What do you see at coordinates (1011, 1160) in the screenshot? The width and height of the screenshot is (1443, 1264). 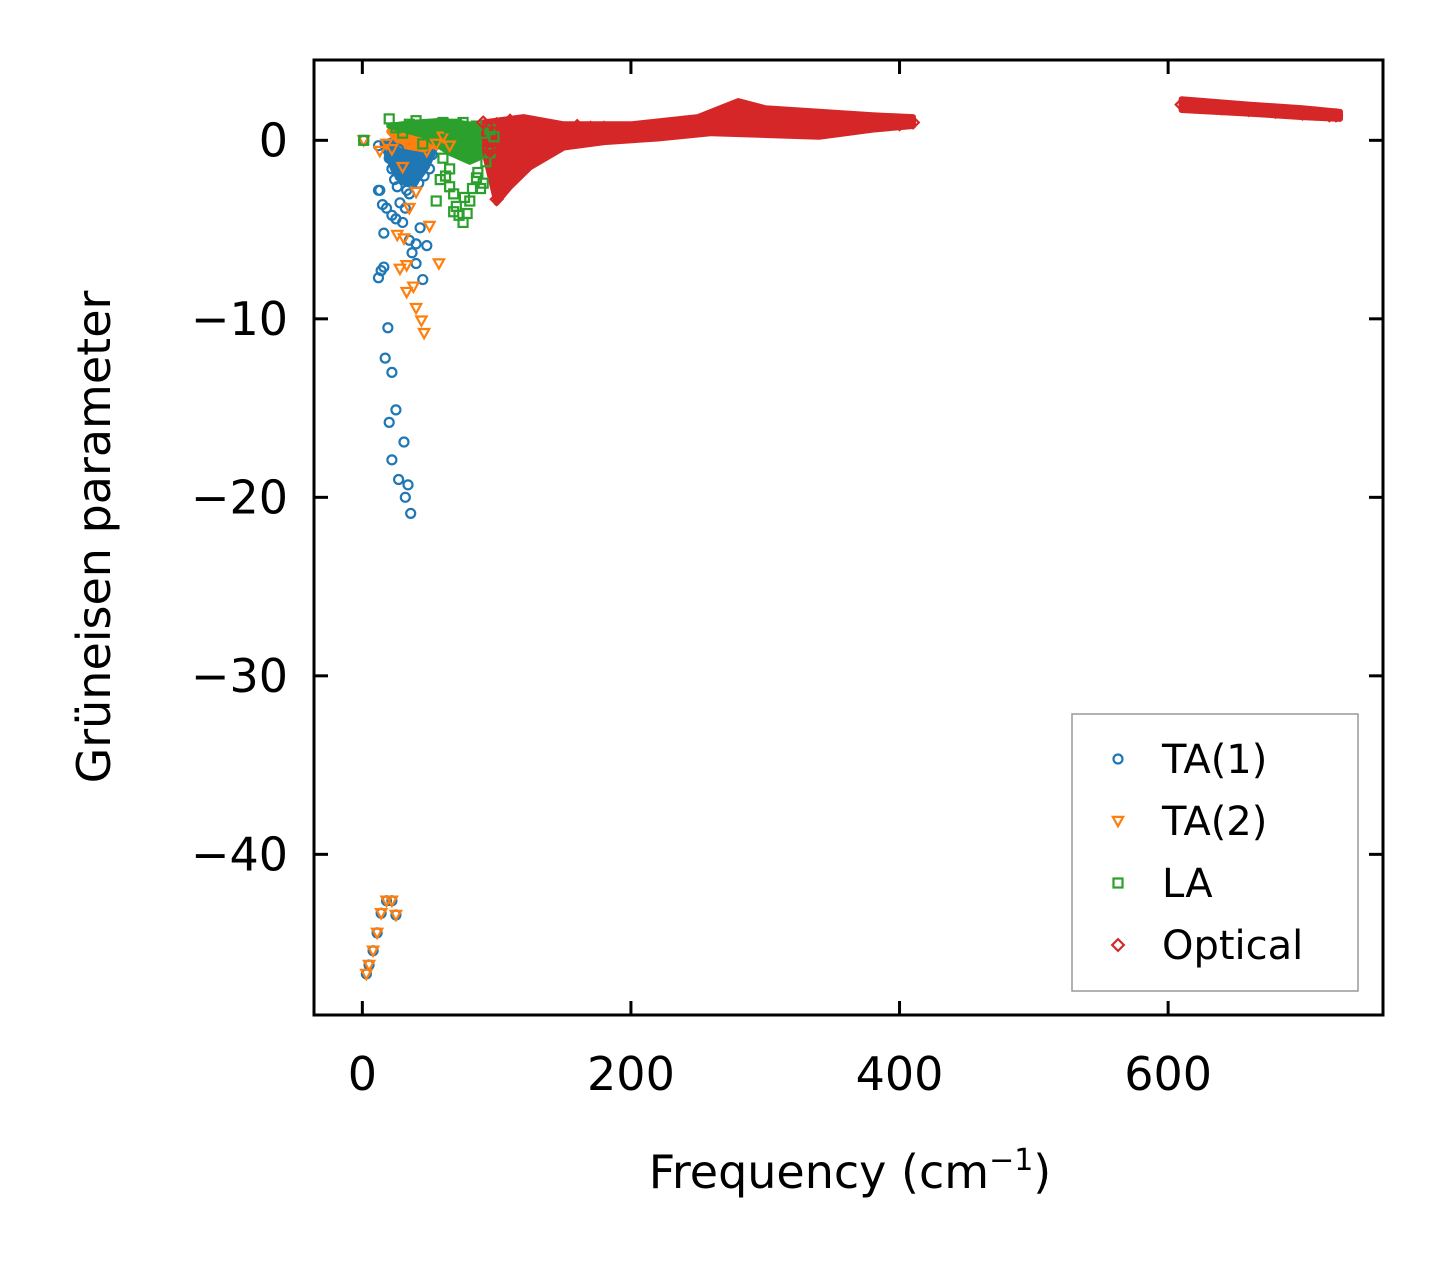 I see `x-axis-label-superscript: −1` at bounding box center [1011, 1160].